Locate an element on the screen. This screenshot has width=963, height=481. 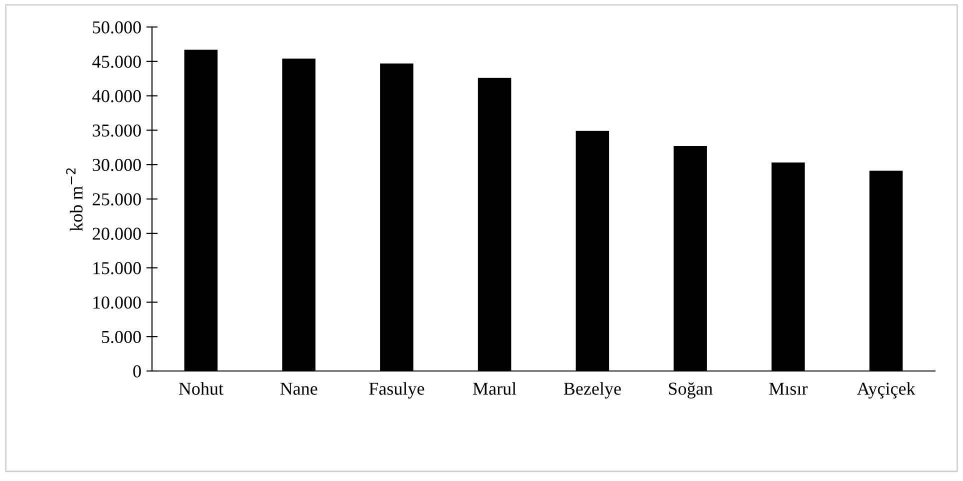
y-tick-label: 15.000 is located at coordinates (117, 268).